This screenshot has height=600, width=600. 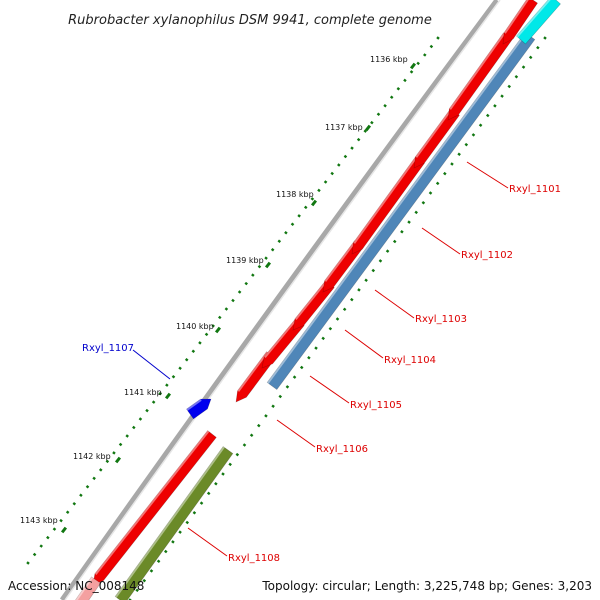 I want to click on gene-label-rxyl-1107: Rxyl_1107, so click(x=108, y=348).